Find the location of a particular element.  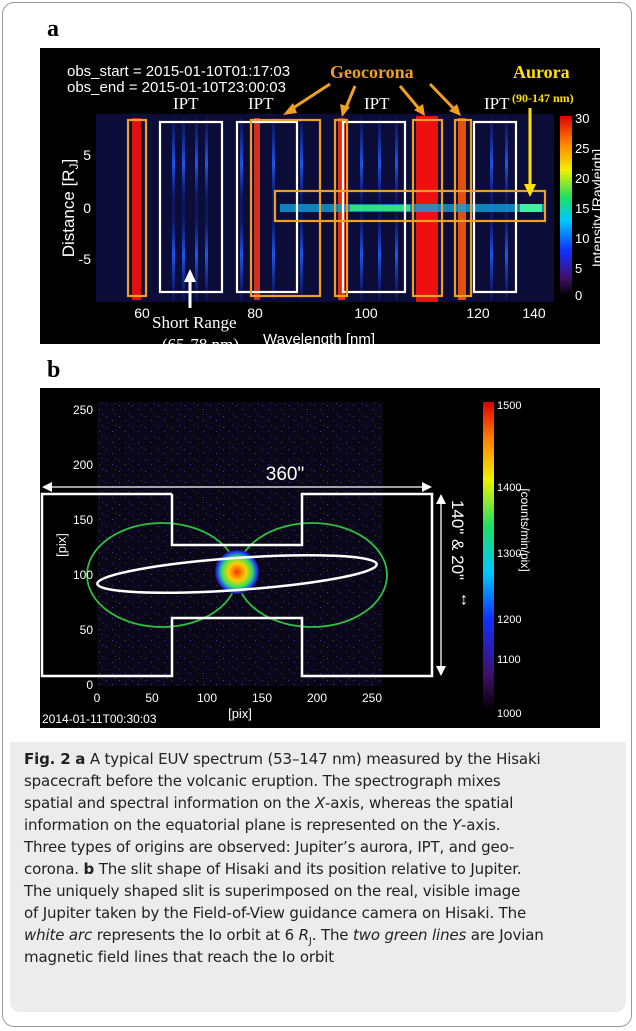

slit is located at coordinates (237, 585).